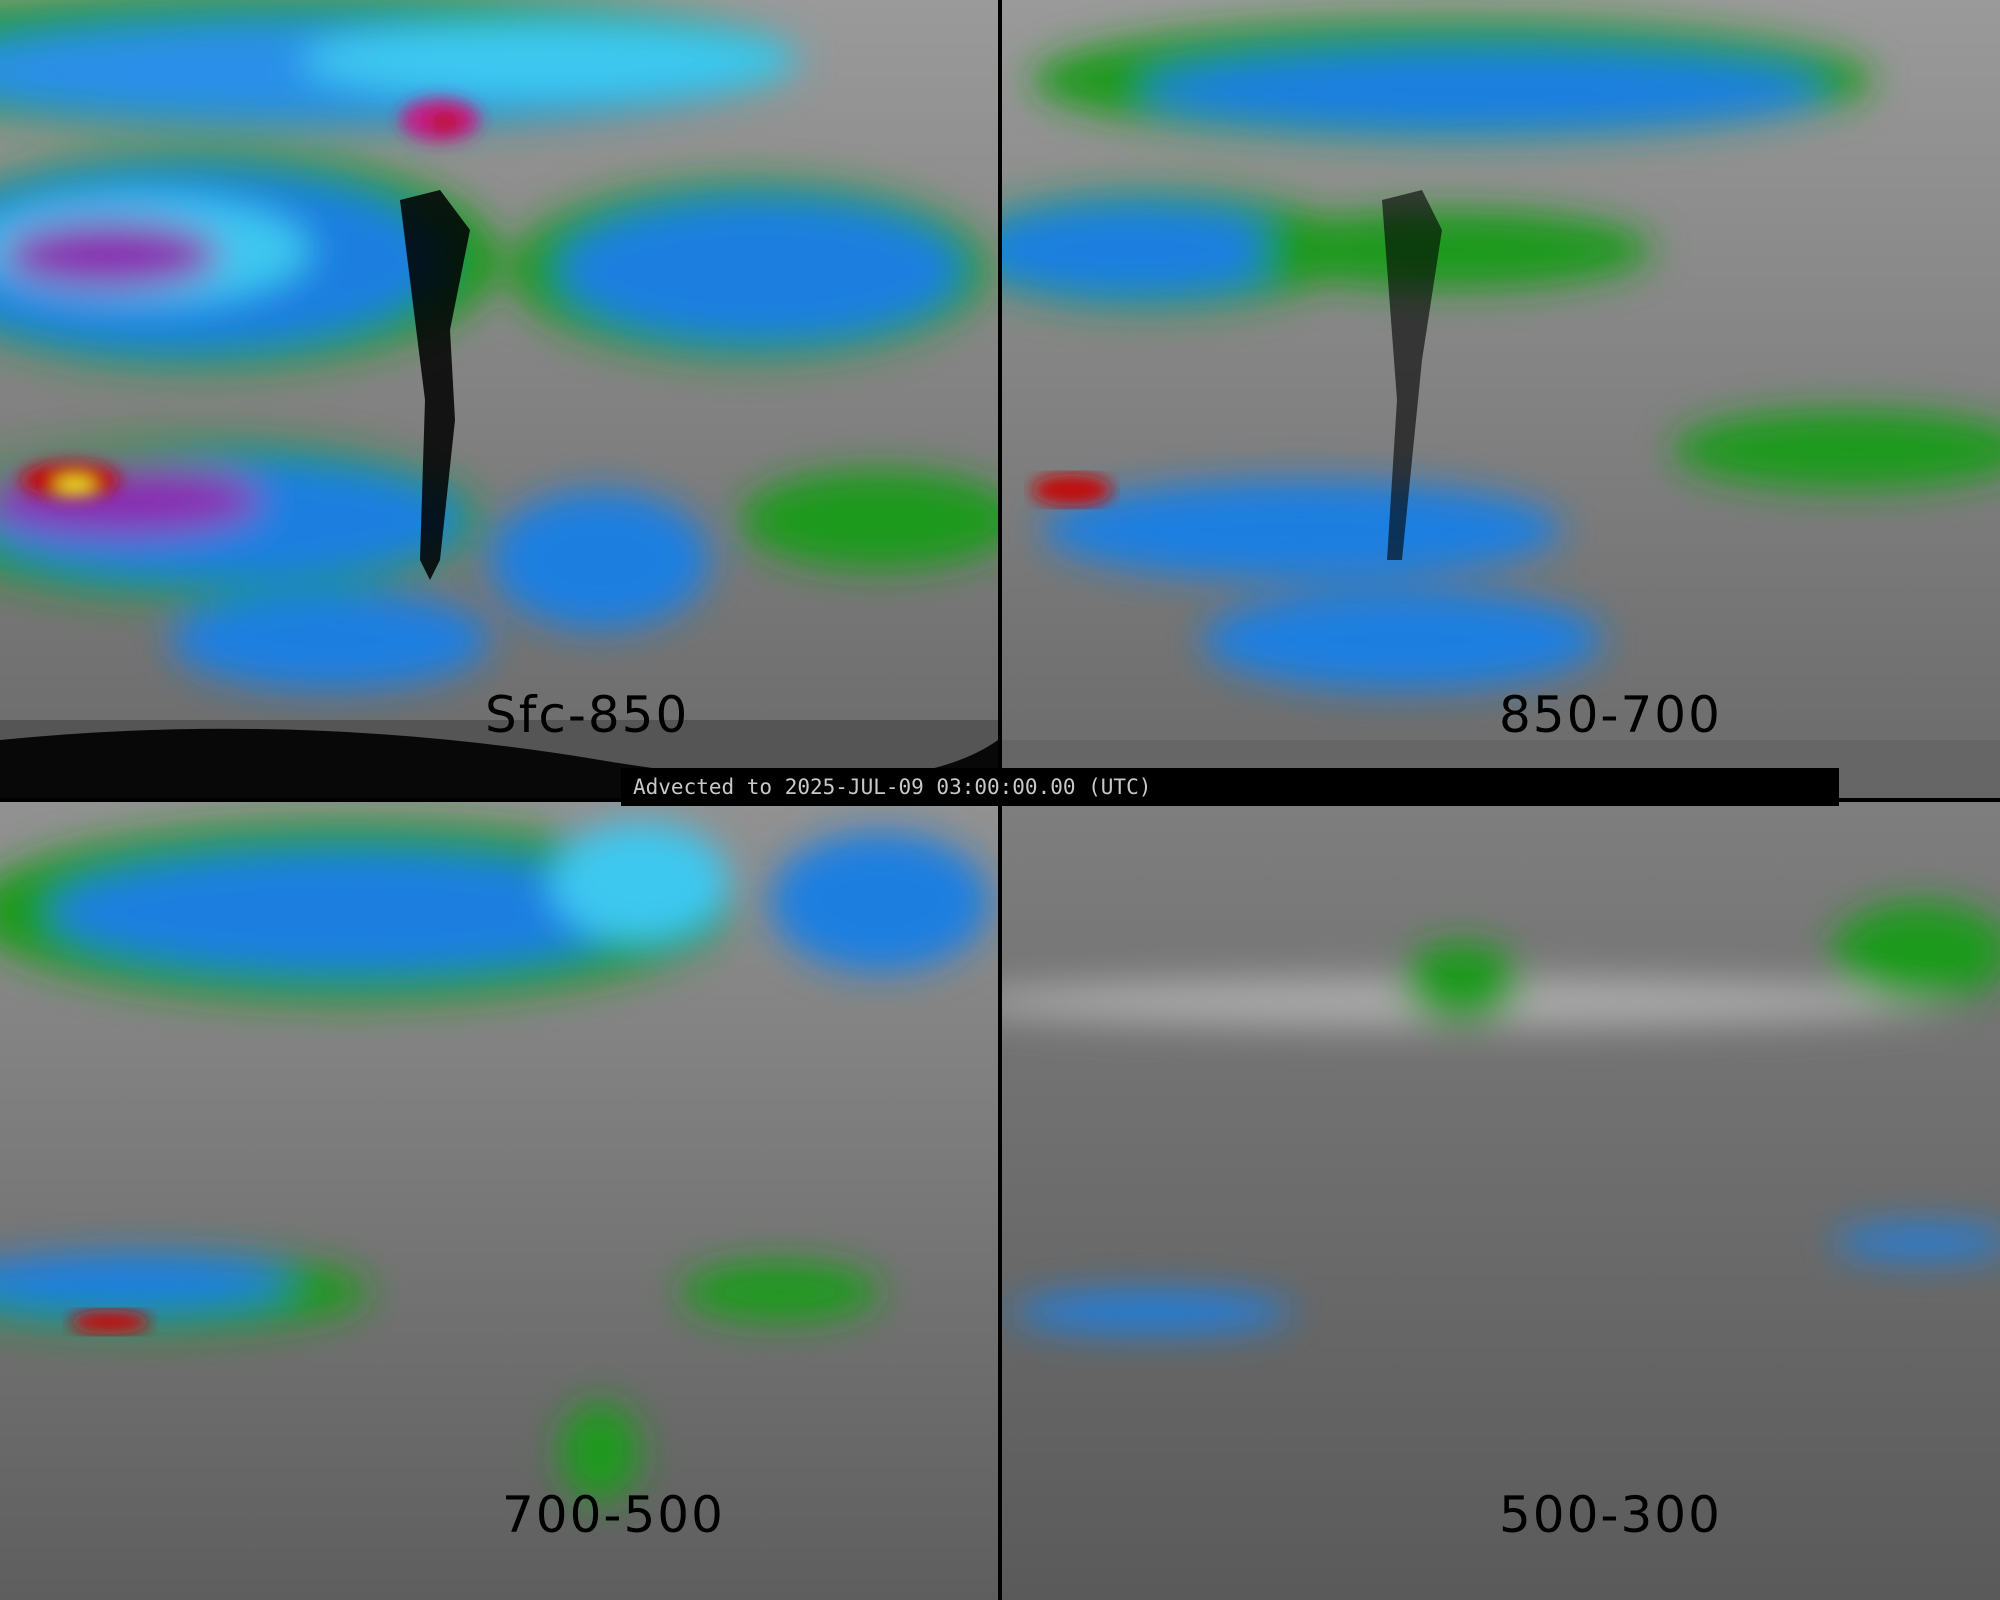 The image size is (2000, 1600). I want to click on panel-label: 850-700, so click(1610, 715).